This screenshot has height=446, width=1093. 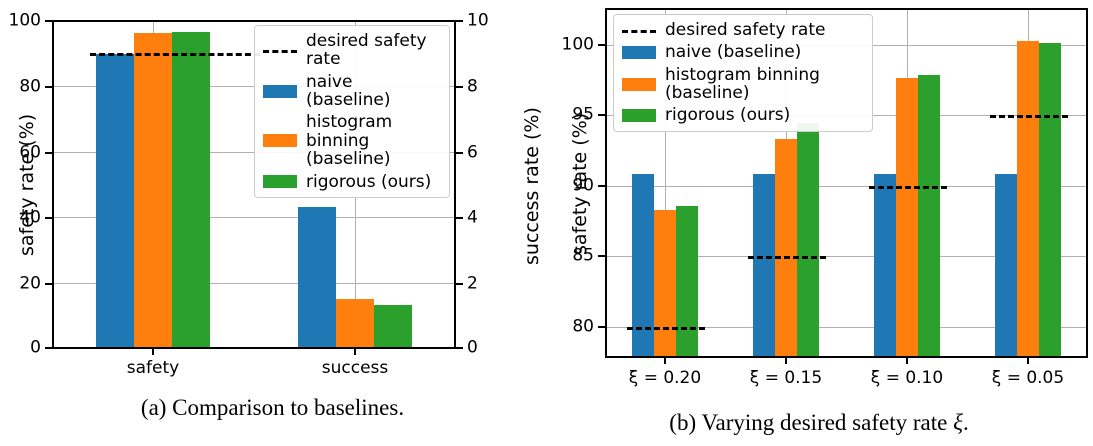 What do you see at coordinates (846, 9) in the screenshot?
I see `axis-spine-b-top` at bounding box center [846, 9].